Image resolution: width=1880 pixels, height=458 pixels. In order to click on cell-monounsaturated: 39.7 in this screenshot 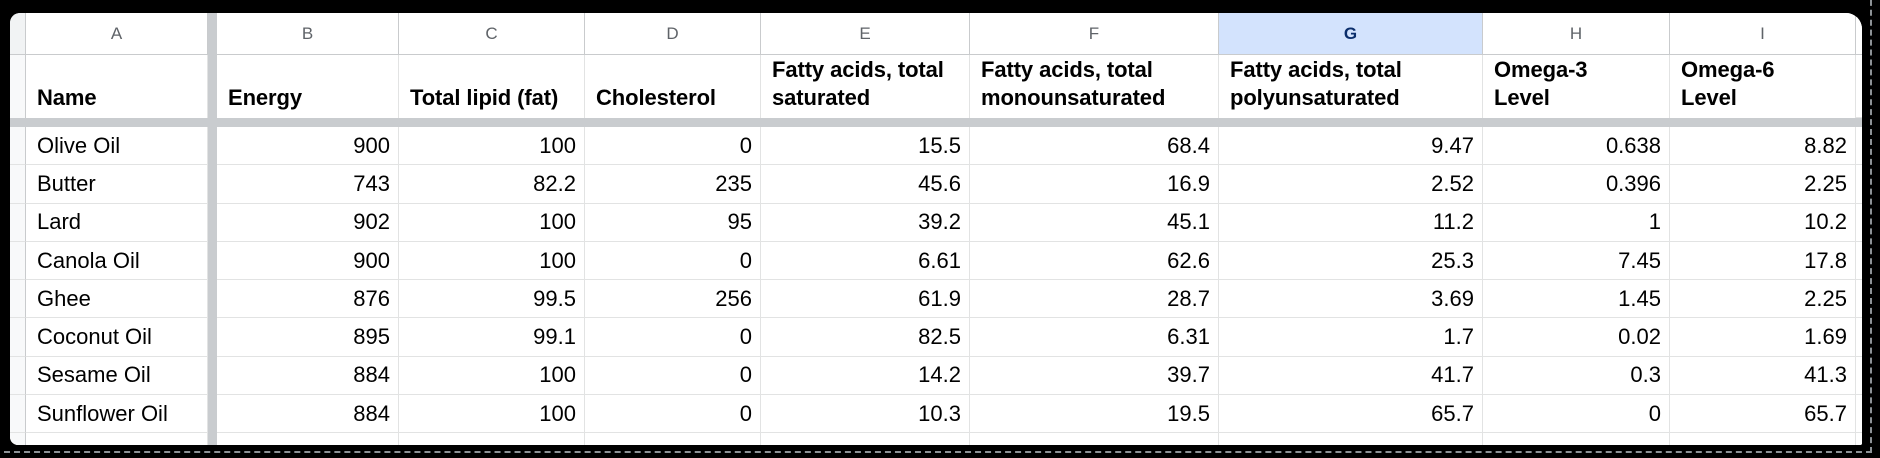, I will do `click(1094, 376)`.